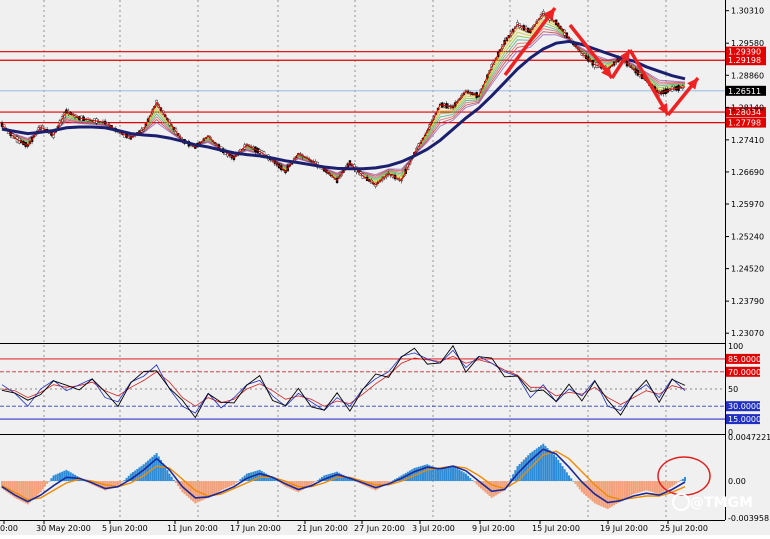 Image resolution: width=770 pixels, height=539 pixels. Describe the element at coordinates (747, 301) in the screenshot. I see `price-tick-label: 1.23790` at that location.